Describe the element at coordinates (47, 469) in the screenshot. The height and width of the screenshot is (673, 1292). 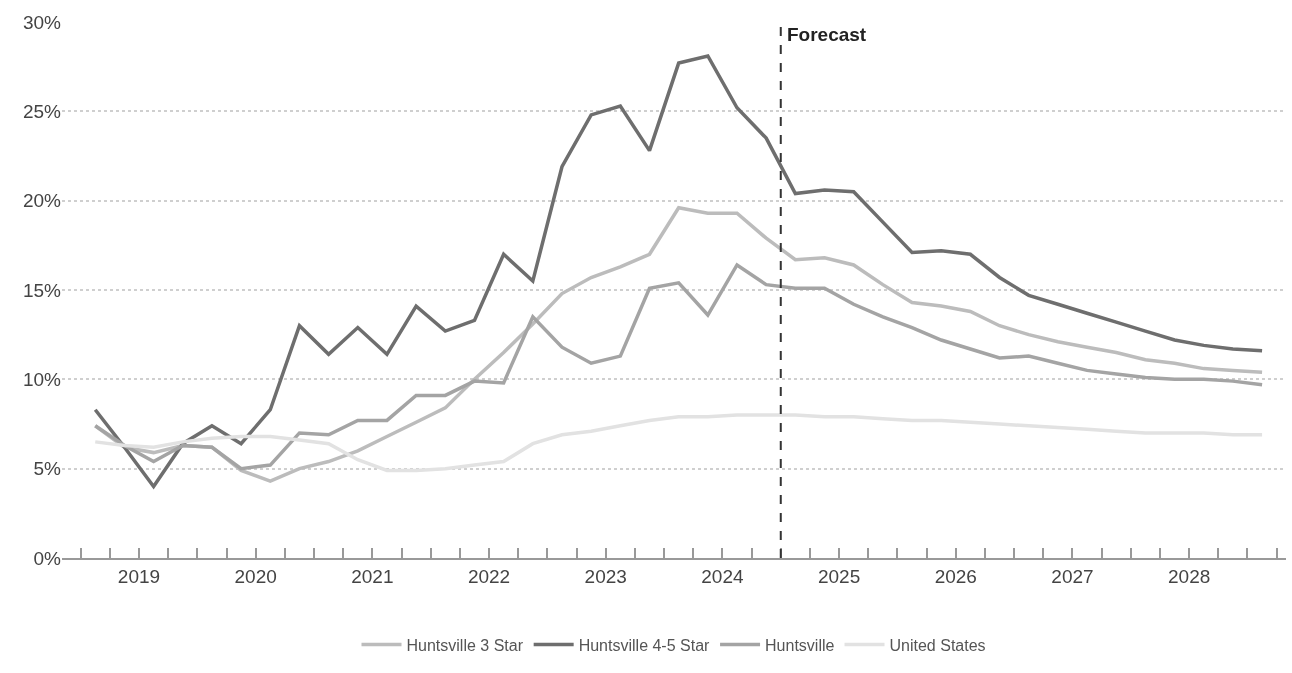
I see `y-tick-label: 5%` at that location.